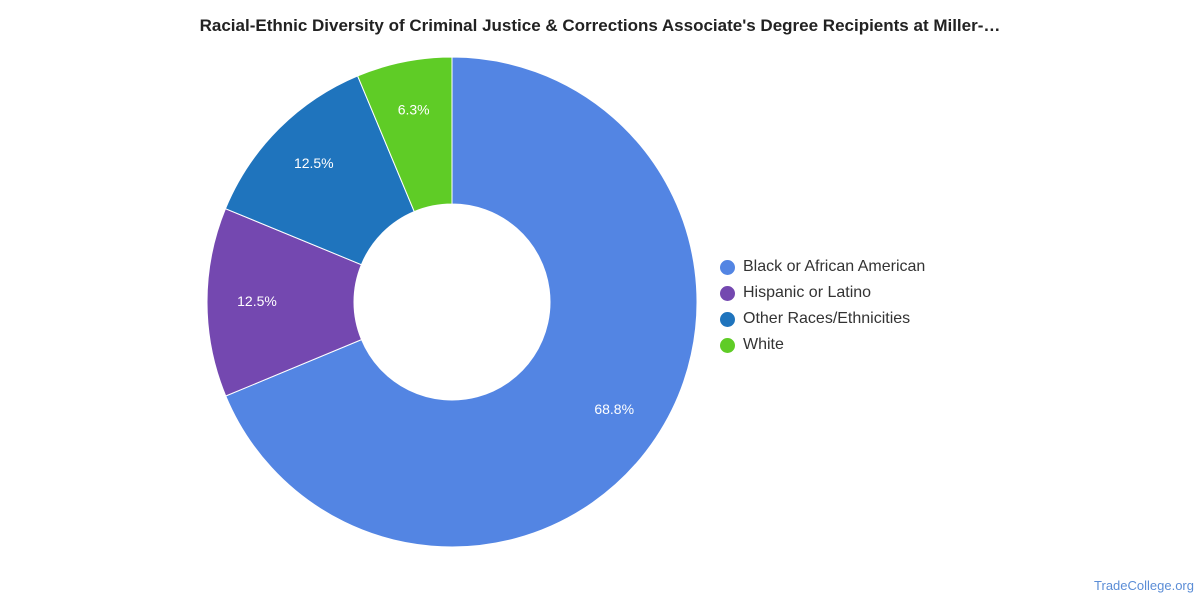 Image resolution: width=1200 pixels, height=600 pixels. I want to click on legend-label: Hispanic or Latino, so click(807, 292).